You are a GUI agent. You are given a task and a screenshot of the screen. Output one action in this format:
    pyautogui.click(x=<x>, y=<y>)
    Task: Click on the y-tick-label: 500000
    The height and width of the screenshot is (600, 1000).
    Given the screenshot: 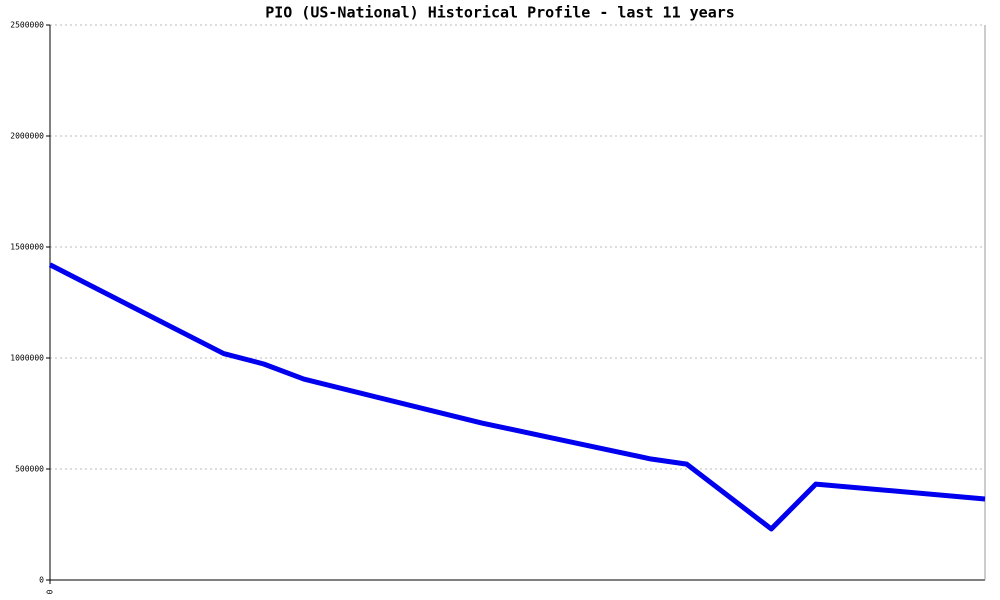 What is the action you would take?
    pyautogui.click(x=29, y=469)
    